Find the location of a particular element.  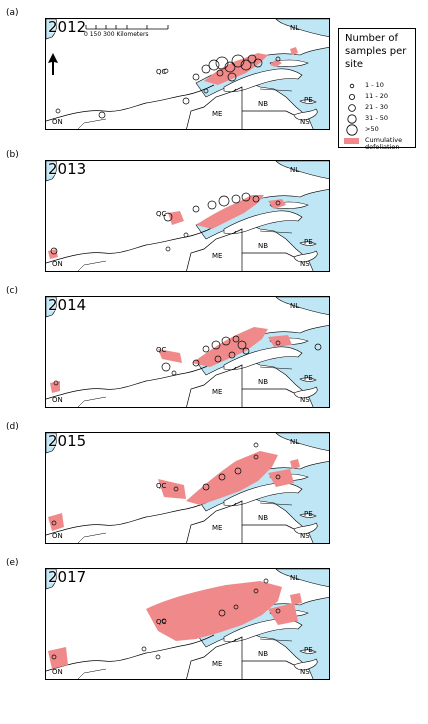

map-panel-2013: 2013 QC NL ON ME NB PE NS is located at coordinates (187, 216).